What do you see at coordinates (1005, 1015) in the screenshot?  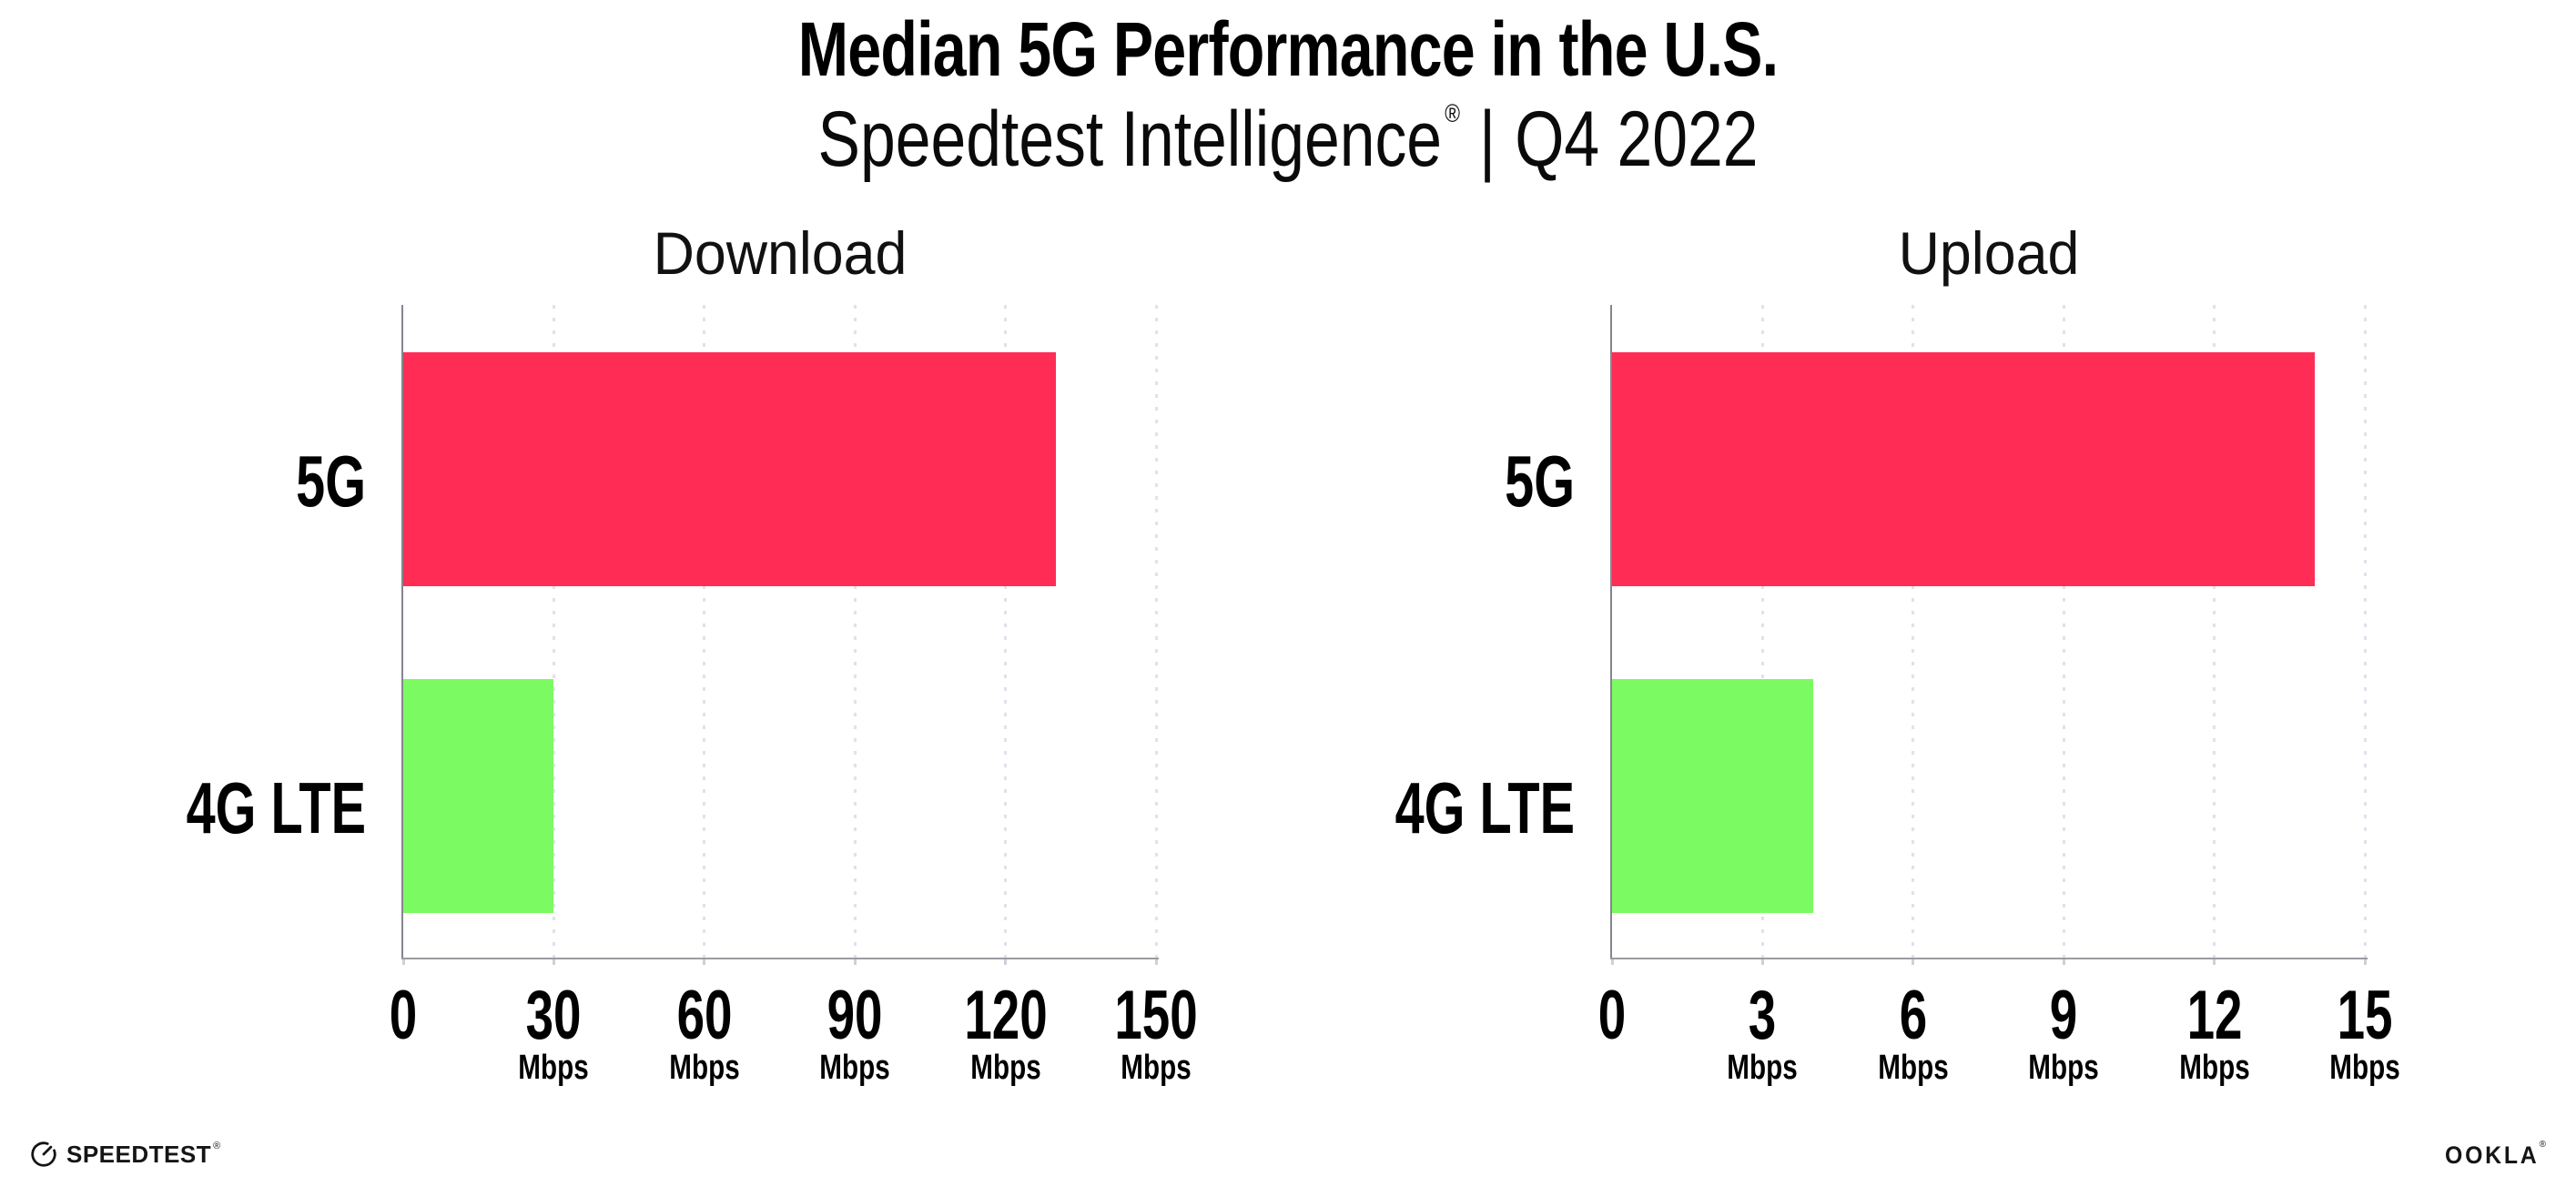 I see `tick-label: 120` at bounding box center [1005, 1015].